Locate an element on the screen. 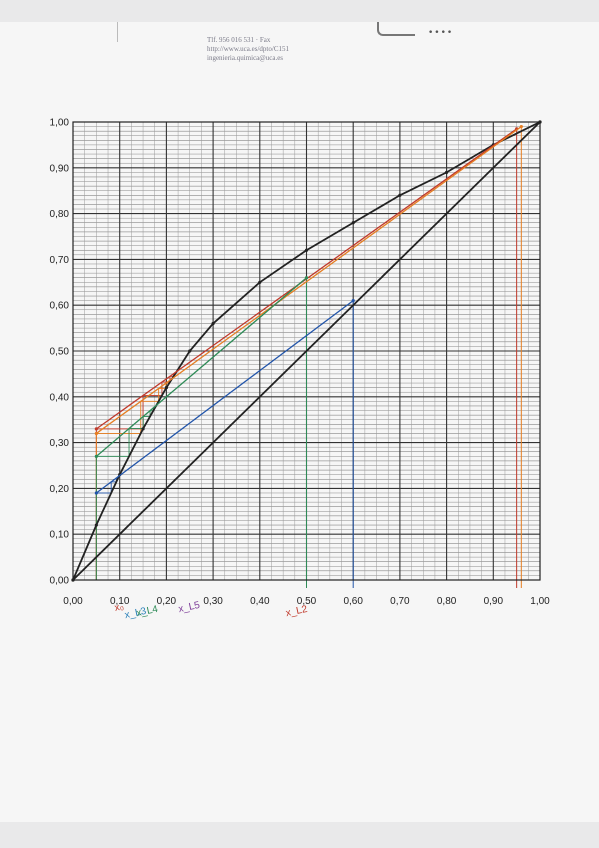 The width and height of the screenshot is (599, 848). handwritten-labels: x₀x_L3x_L4 x_L5 x_L2 is located at coordinates (211, 610).